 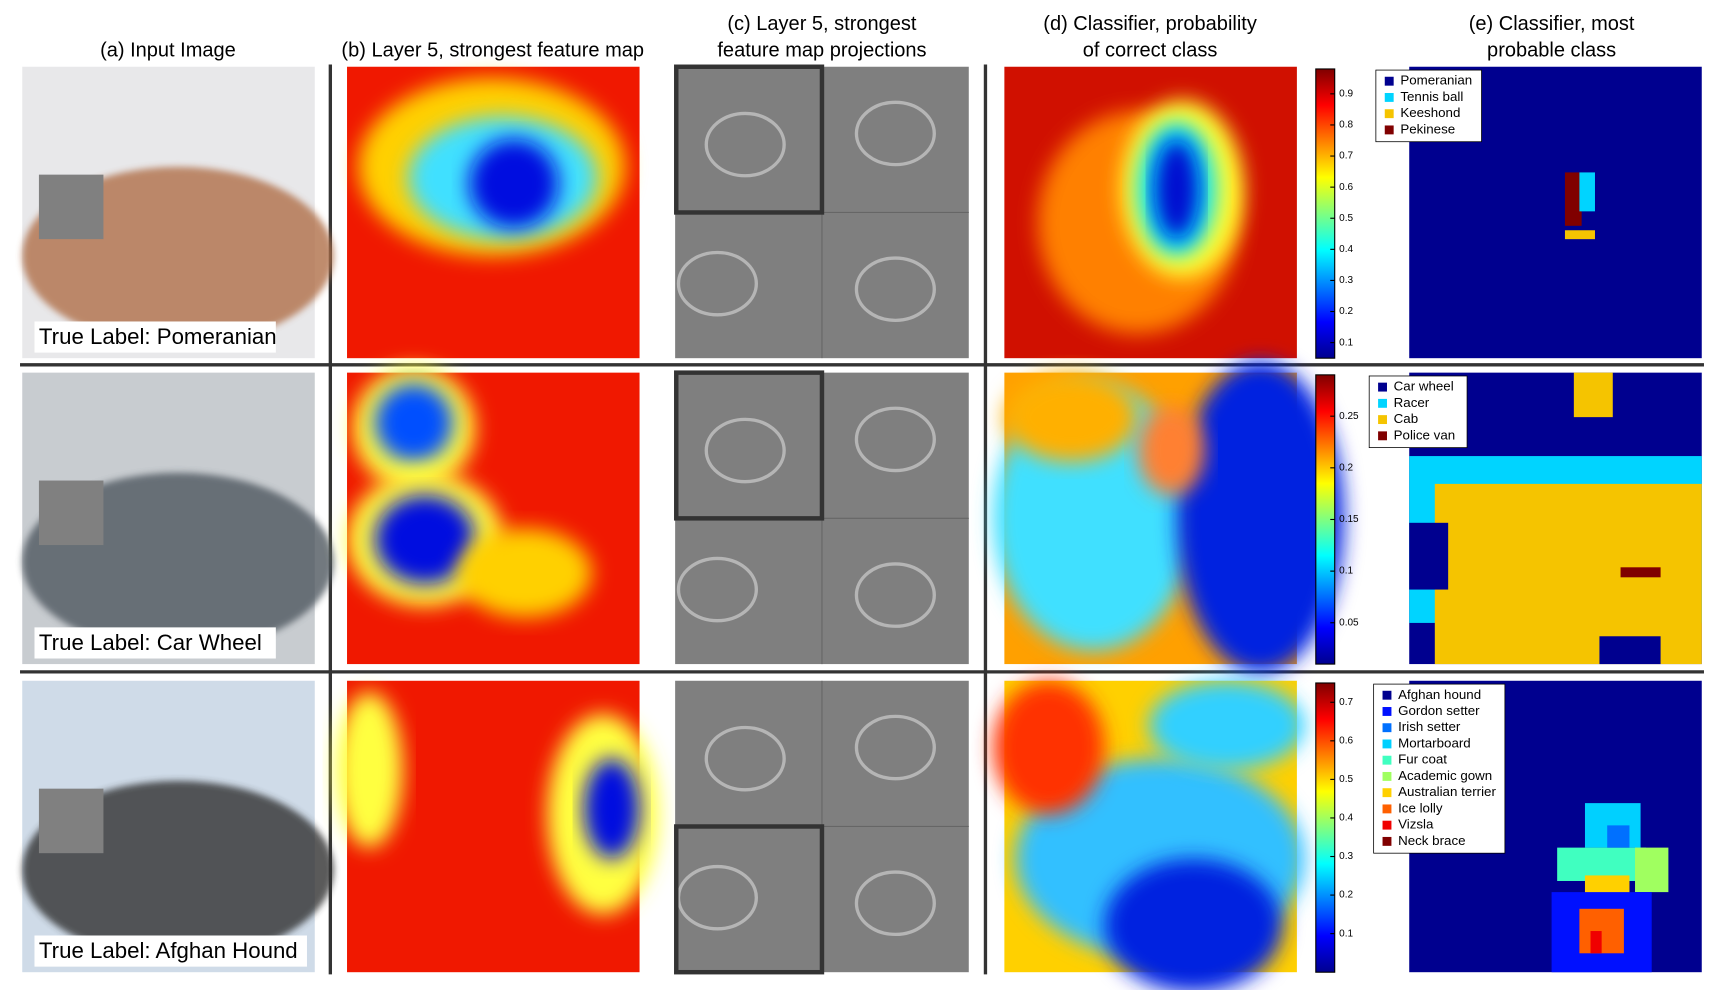 I want to click on legend-label: Pomeranian, so click(x=1436, y=80).